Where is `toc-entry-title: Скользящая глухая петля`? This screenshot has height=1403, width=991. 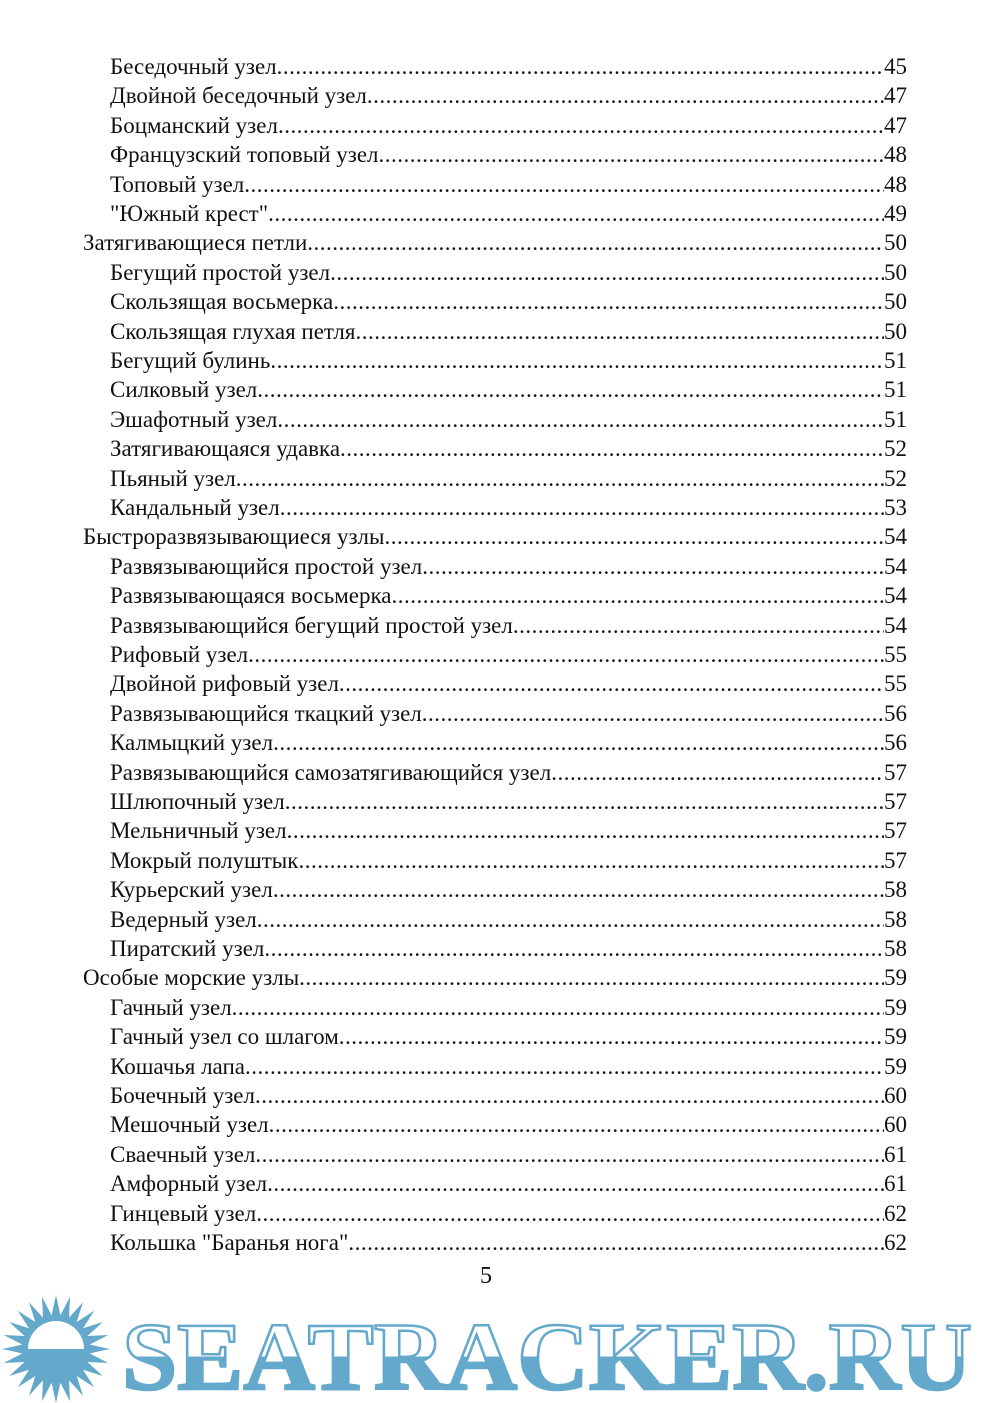
toc-entry-title: Скользящая глухая петля is located at coordinates (233, 331).